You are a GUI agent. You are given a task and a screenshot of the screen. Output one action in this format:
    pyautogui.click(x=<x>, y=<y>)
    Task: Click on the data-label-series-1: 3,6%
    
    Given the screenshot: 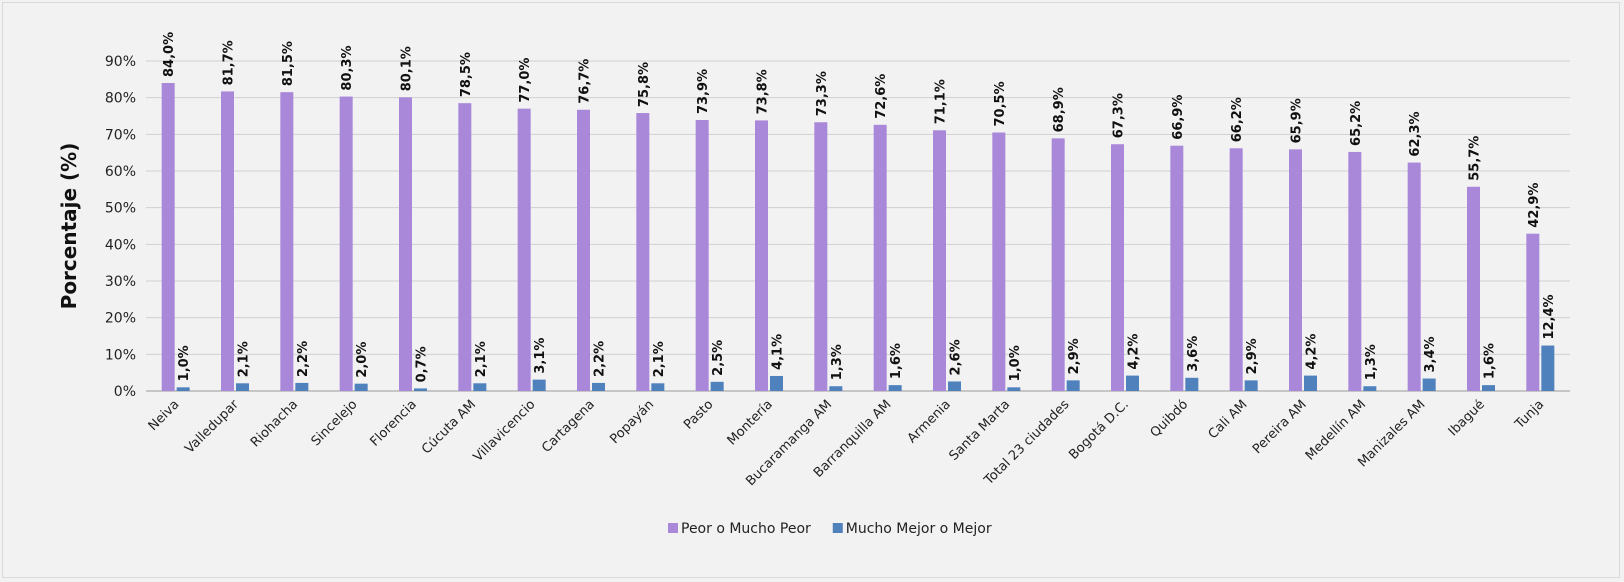 What is the action you would take?
    pyautogui.click(x=1193, y=354)
    